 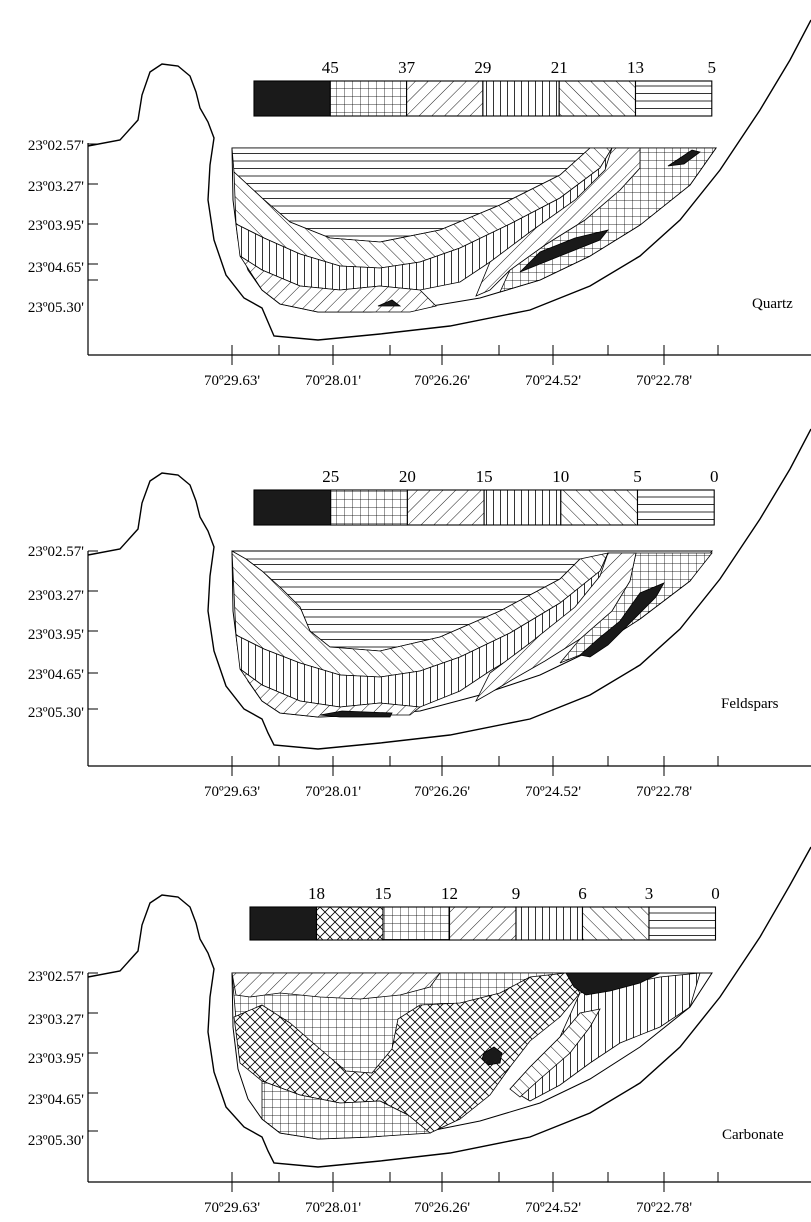 What do you see at coordinates (750, 704) in the screenshot?
I see `panel-title: Feldspars` at bounding box center [750, 704].